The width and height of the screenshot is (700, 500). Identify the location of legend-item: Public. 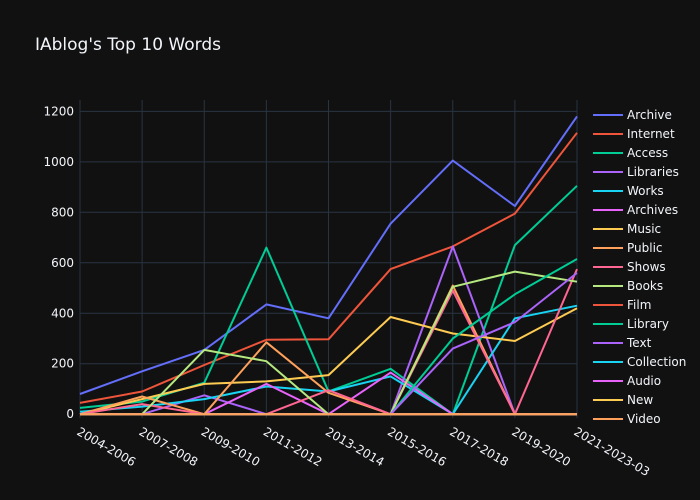
(628, 248).